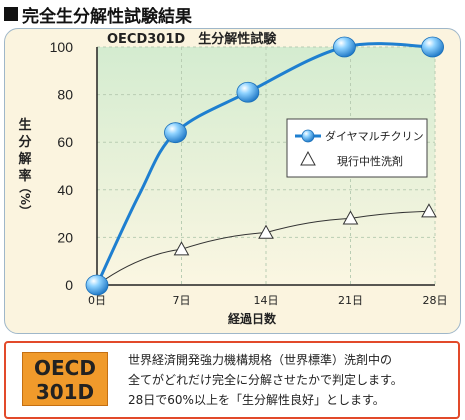 The height and width of the screenshot is (420, 465). What do you see at coordinates (370, 161) in the screenshot?
I see `legend-label: 現行中性洗剤` at bounding box center [370, 161].